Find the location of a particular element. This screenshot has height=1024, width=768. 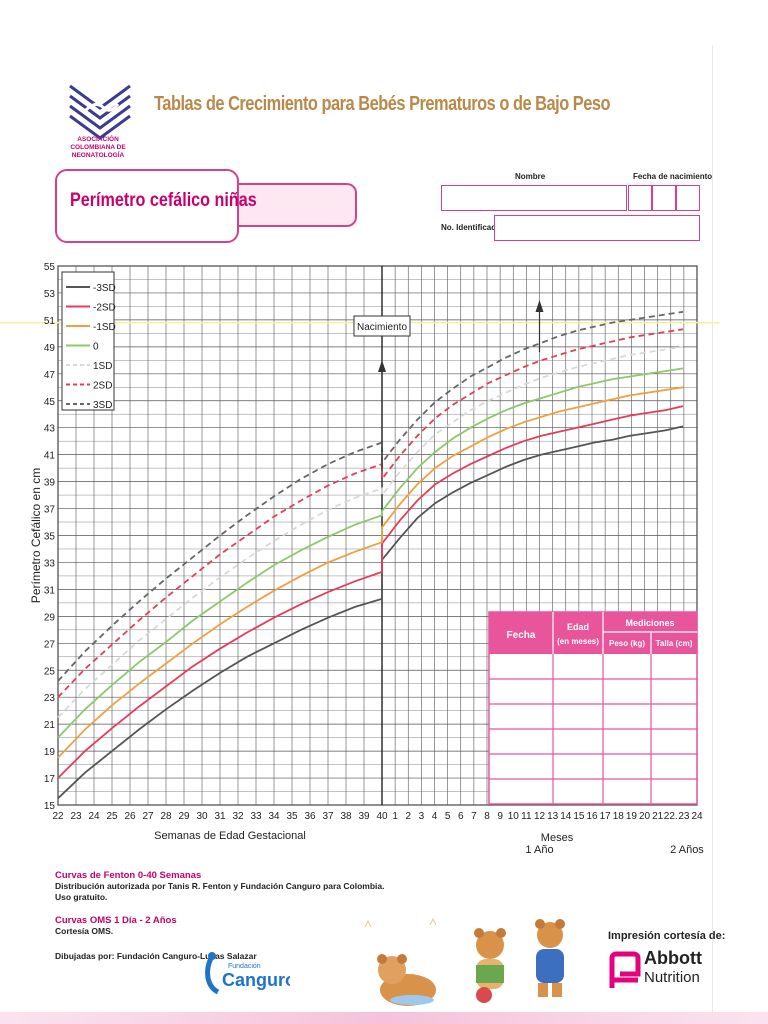

legend-box is located at coordinates (88, 341).